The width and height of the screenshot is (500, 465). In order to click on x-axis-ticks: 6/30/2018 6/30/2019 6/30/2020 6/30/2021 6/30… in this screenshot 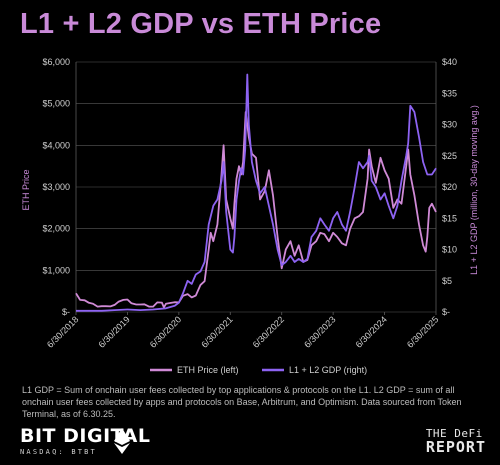, I will do `click(242, 331)`.